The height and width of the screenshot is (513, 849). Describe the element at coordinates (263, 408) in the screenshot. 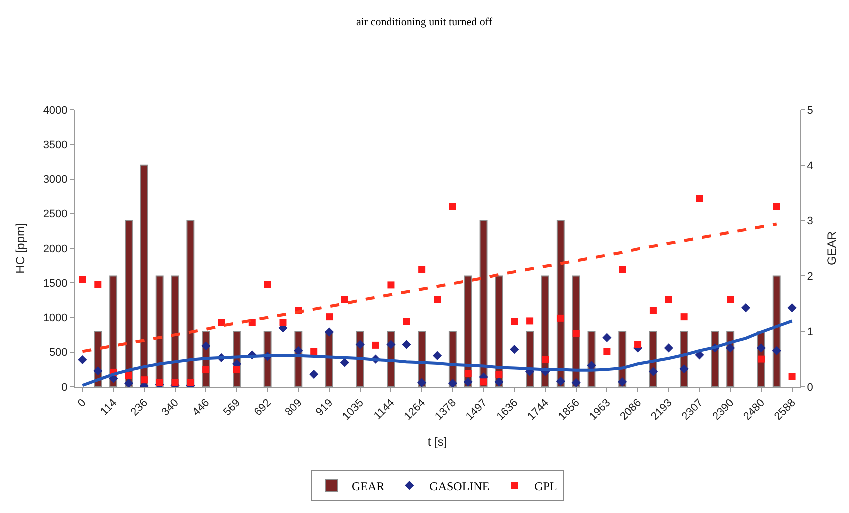

I see `x-tick-label: 692` at that location.